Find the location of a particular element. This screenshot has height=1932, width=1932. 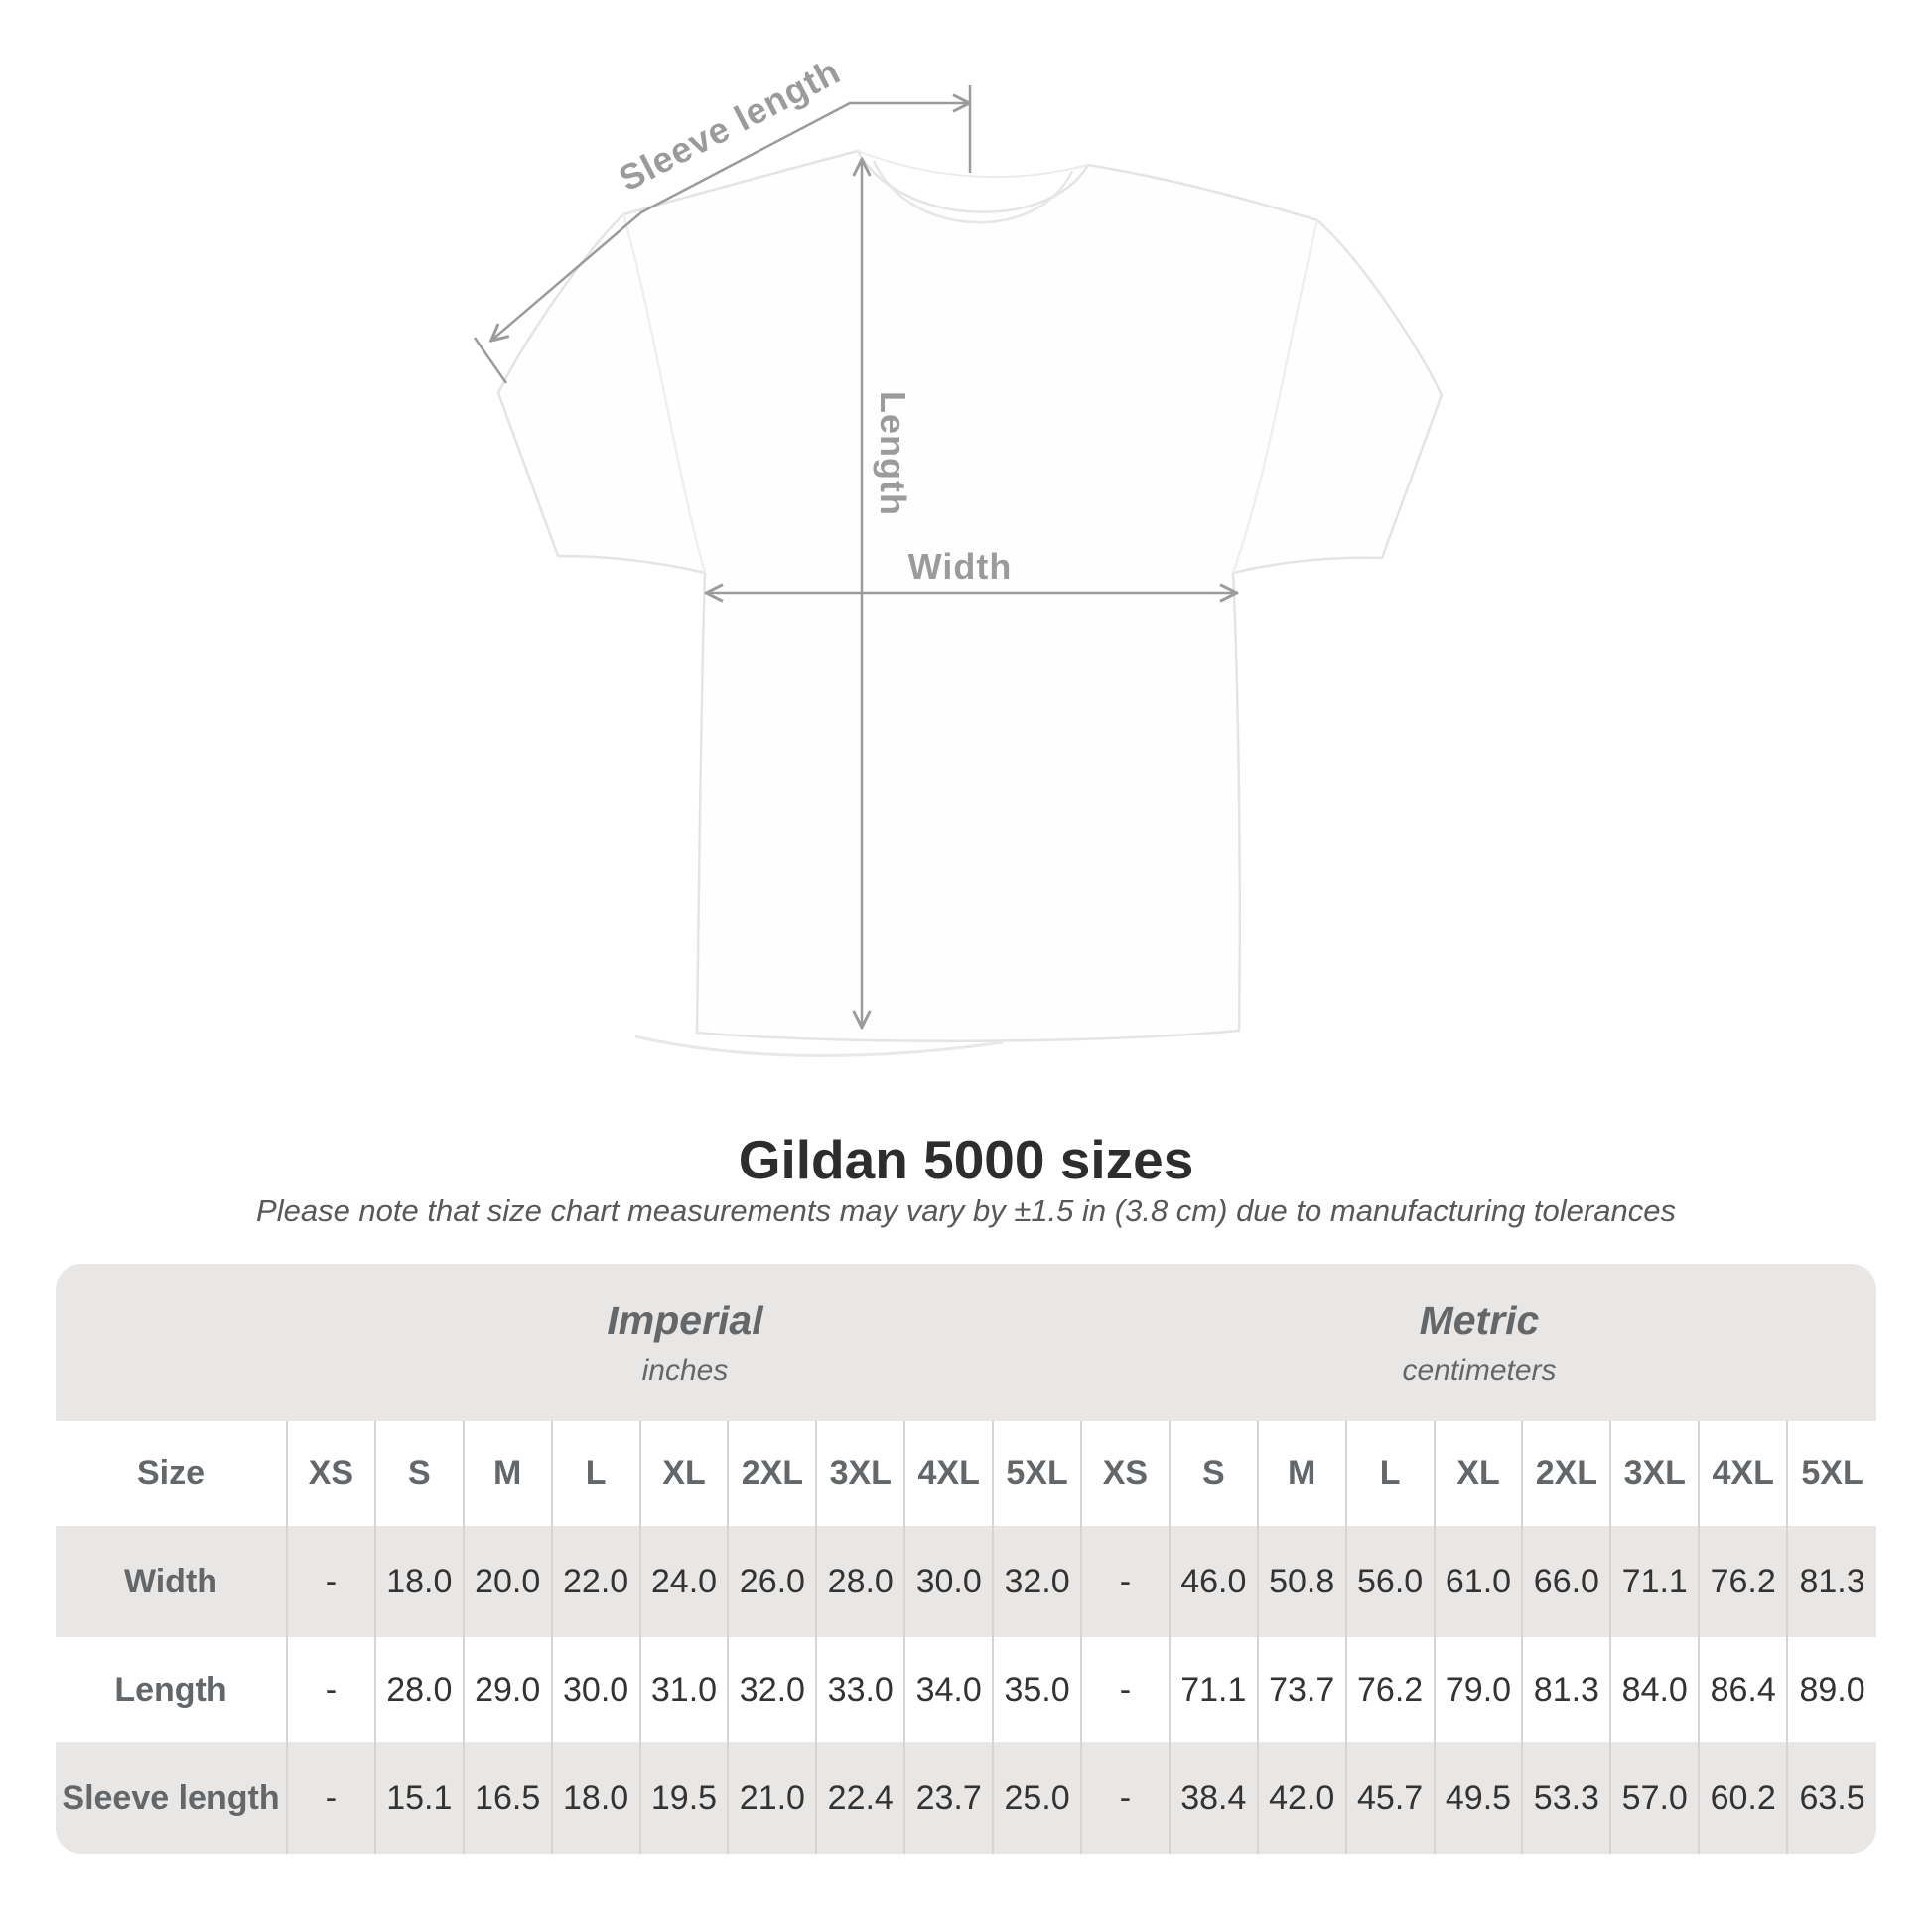

value-cell: 86.4 is located at coordinates (1745, 1690).